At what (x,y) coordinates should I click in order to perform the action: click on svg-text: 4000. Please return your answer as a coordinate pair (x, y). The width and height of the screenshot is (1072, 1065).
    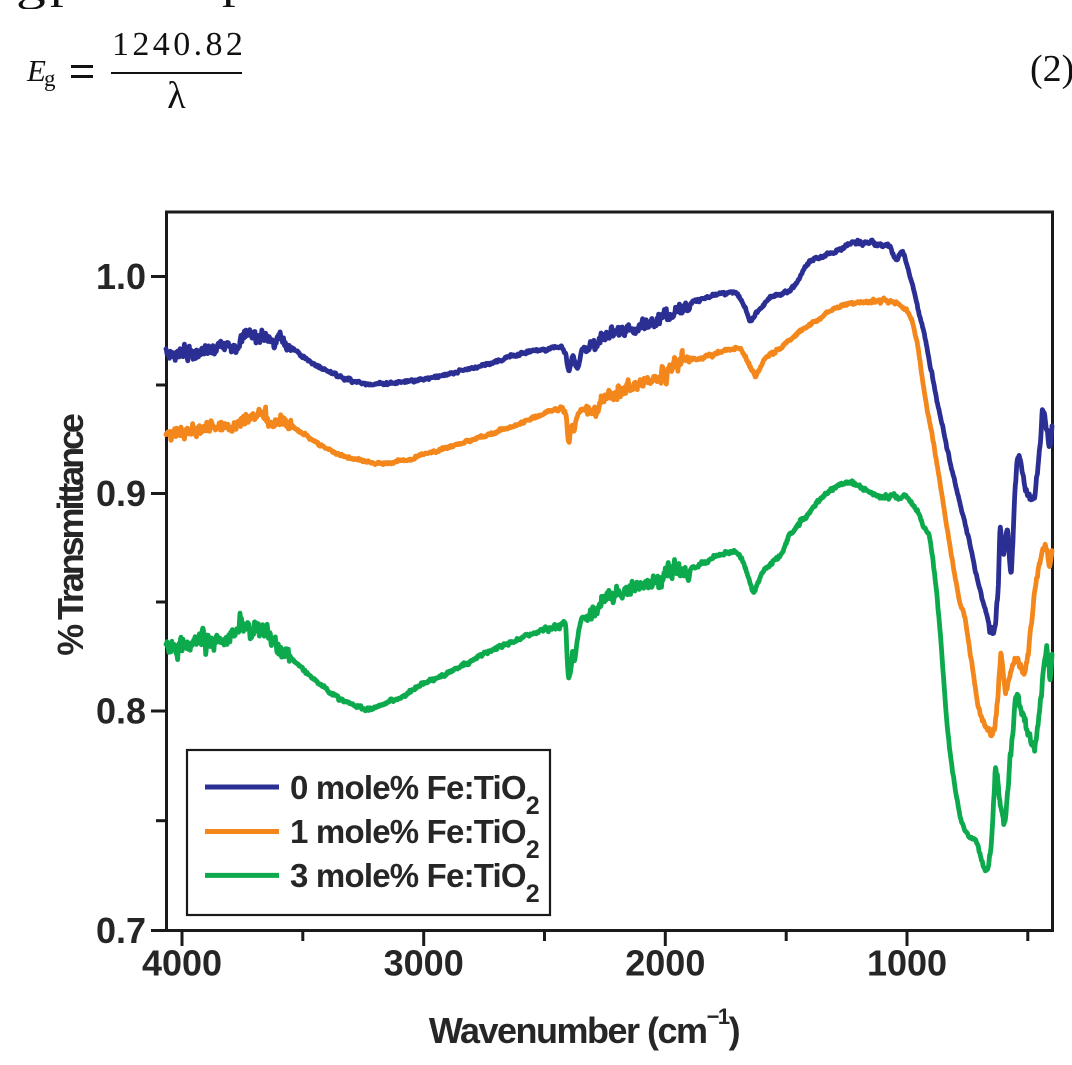
    Looking at the image, I should click on (182, 963).